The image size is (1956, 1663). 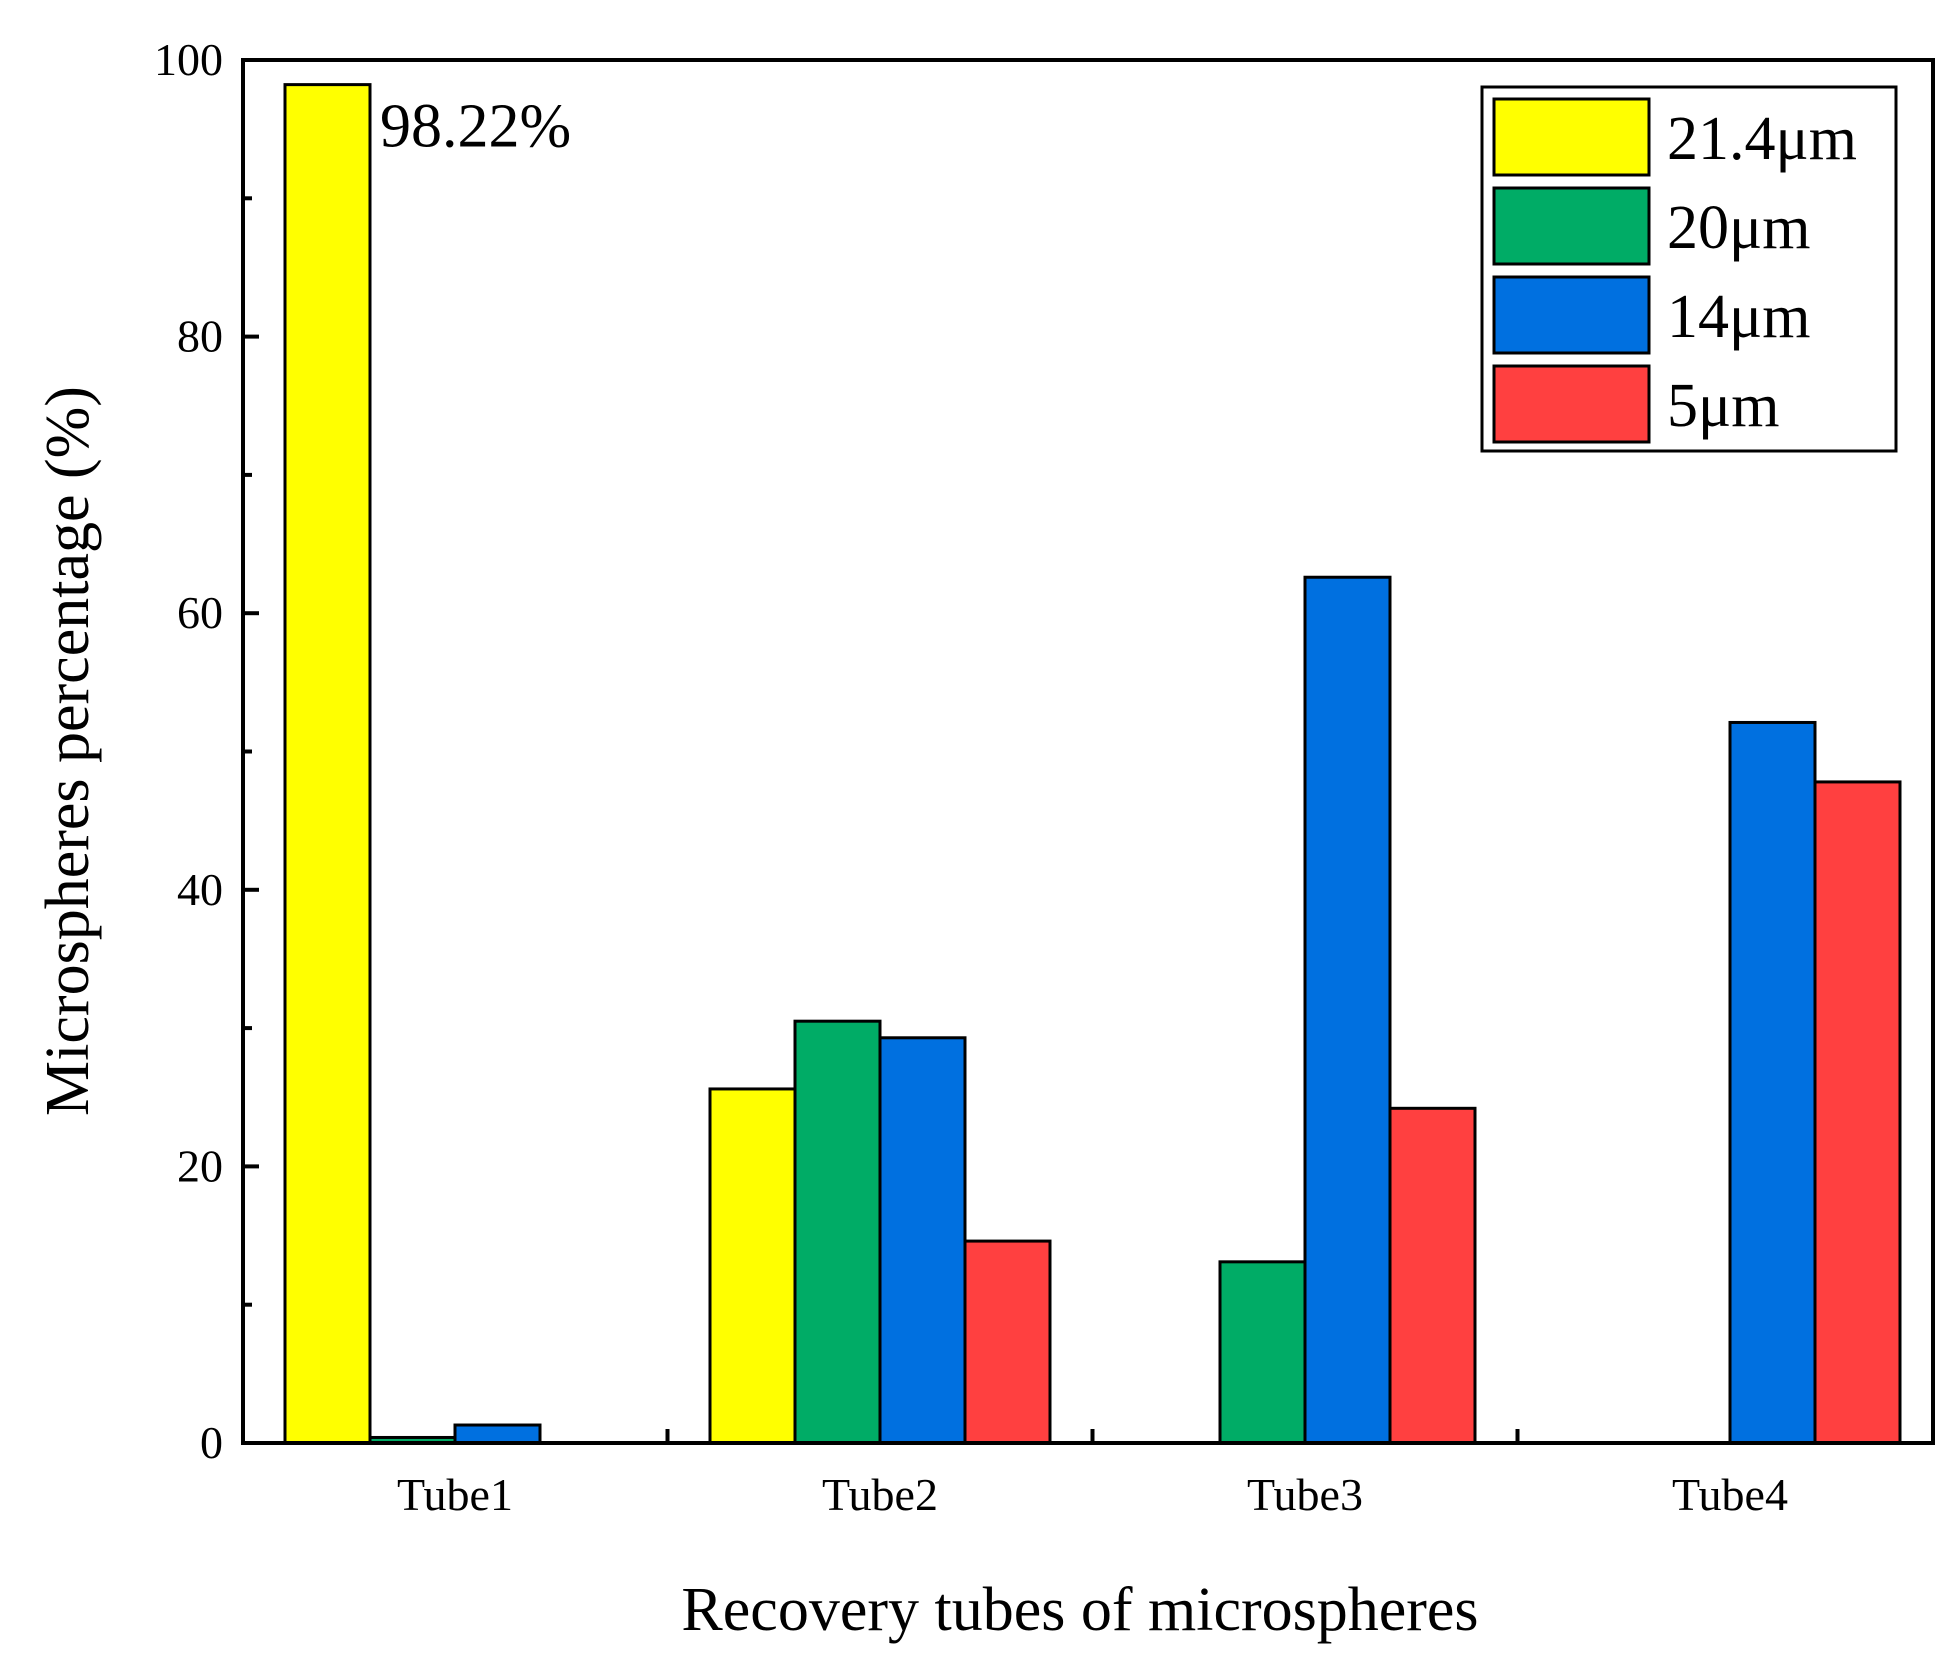 I want to click on annotation-layer: 98.22%, so click(x=475, y=127).